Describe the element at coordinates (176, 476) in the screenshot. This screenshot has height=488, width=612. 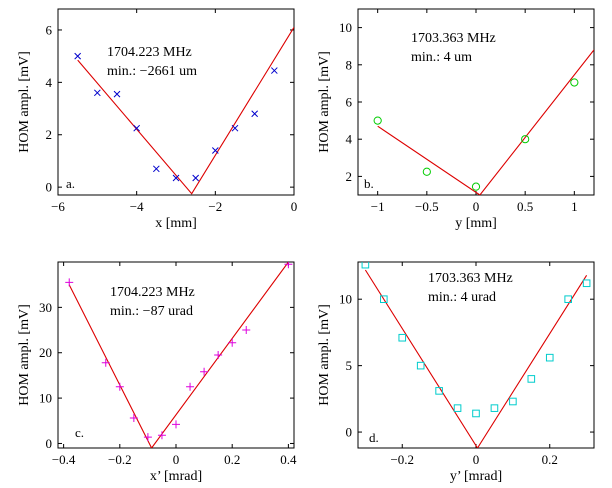
I see `x-axis-label: x’ [mrad]` at that location.